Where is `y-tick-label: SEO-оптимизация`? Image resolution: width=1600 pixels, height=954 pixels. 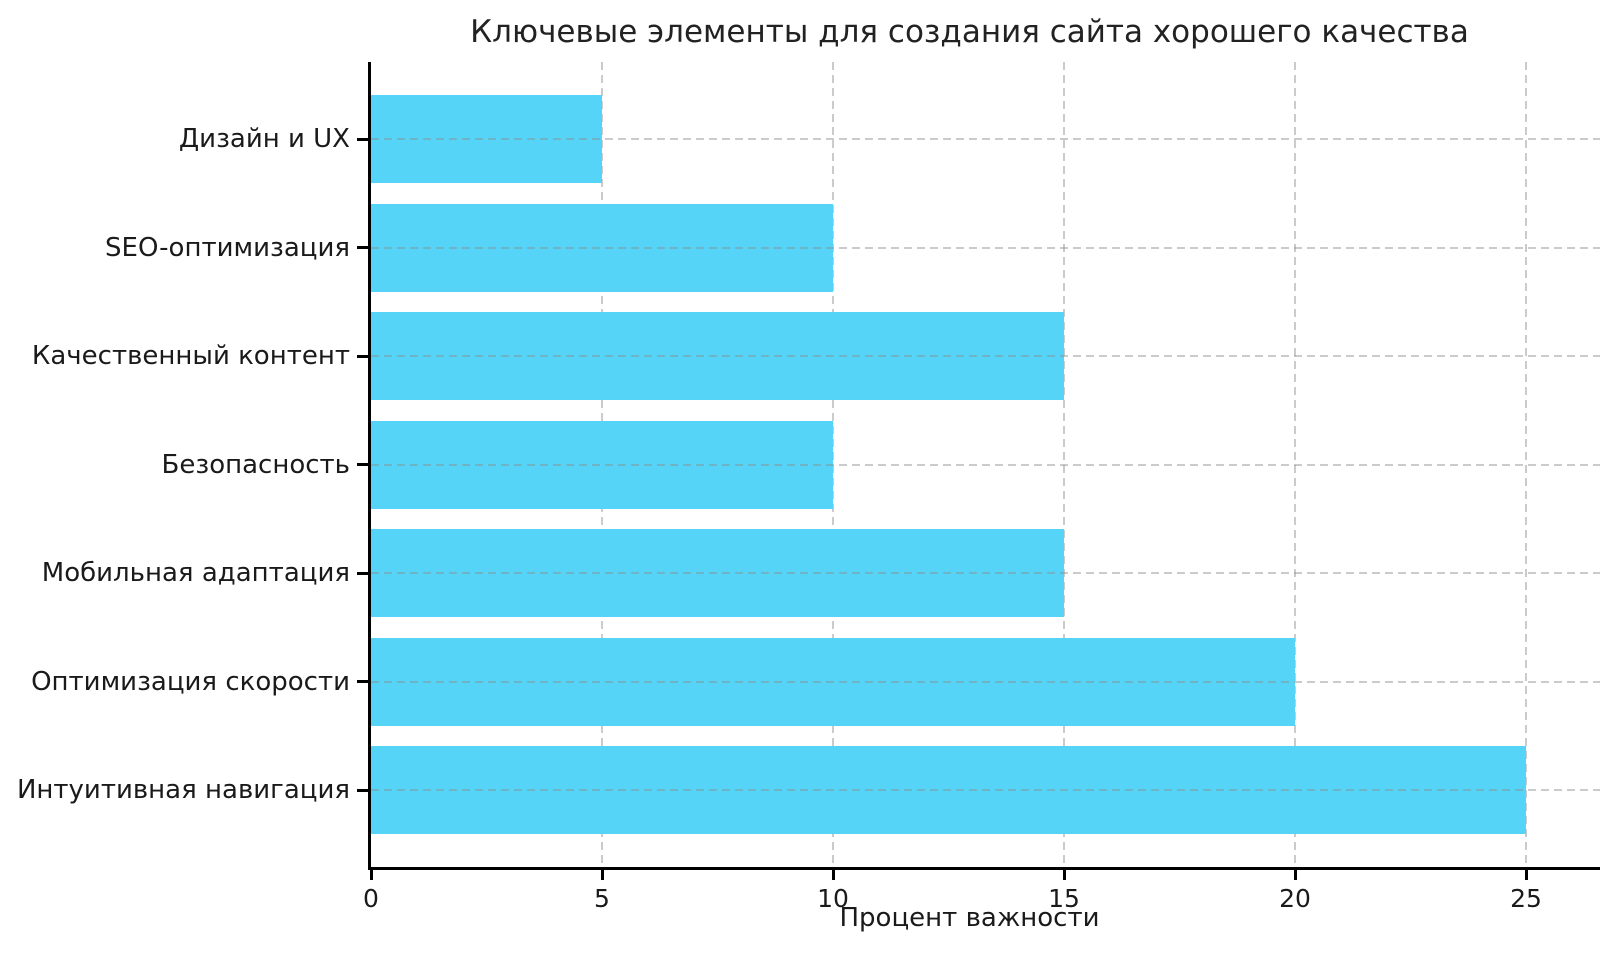 y-tick-label: SEO-оптимизация is located at coordinates (227, 247).